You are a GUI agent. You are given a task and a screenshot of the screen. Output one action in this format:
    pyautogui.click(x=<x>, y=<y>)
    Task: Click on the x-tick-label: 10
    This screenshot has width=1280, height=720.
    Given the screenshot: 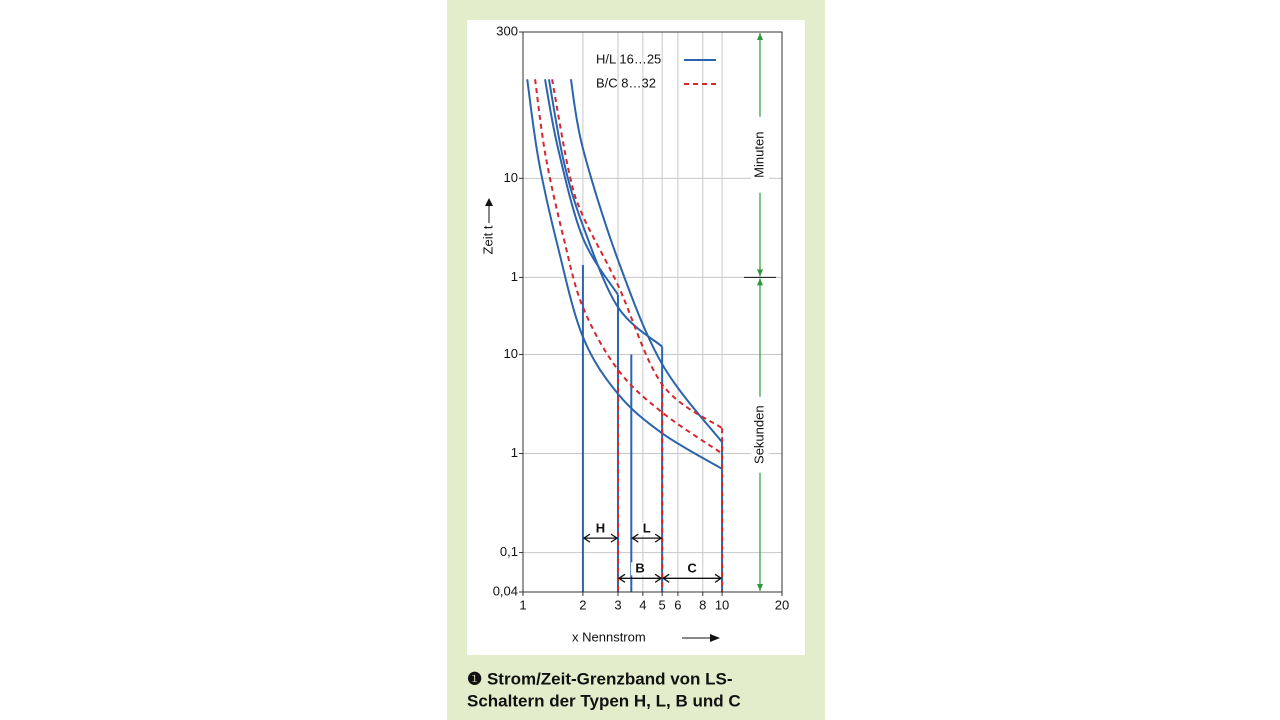 What is the action you would take?
    pyautogui.click(x=722, y=604)
    